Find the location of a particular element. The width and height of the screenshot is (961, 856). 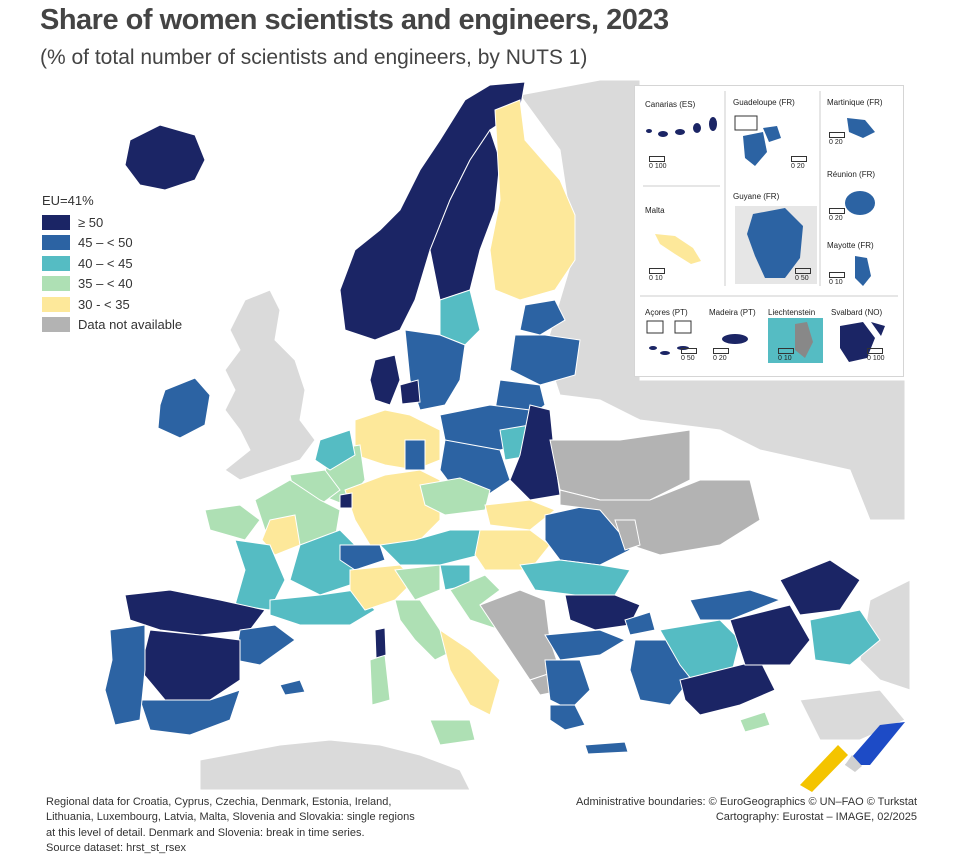

region-sicily is located at coordinates (452, 732).